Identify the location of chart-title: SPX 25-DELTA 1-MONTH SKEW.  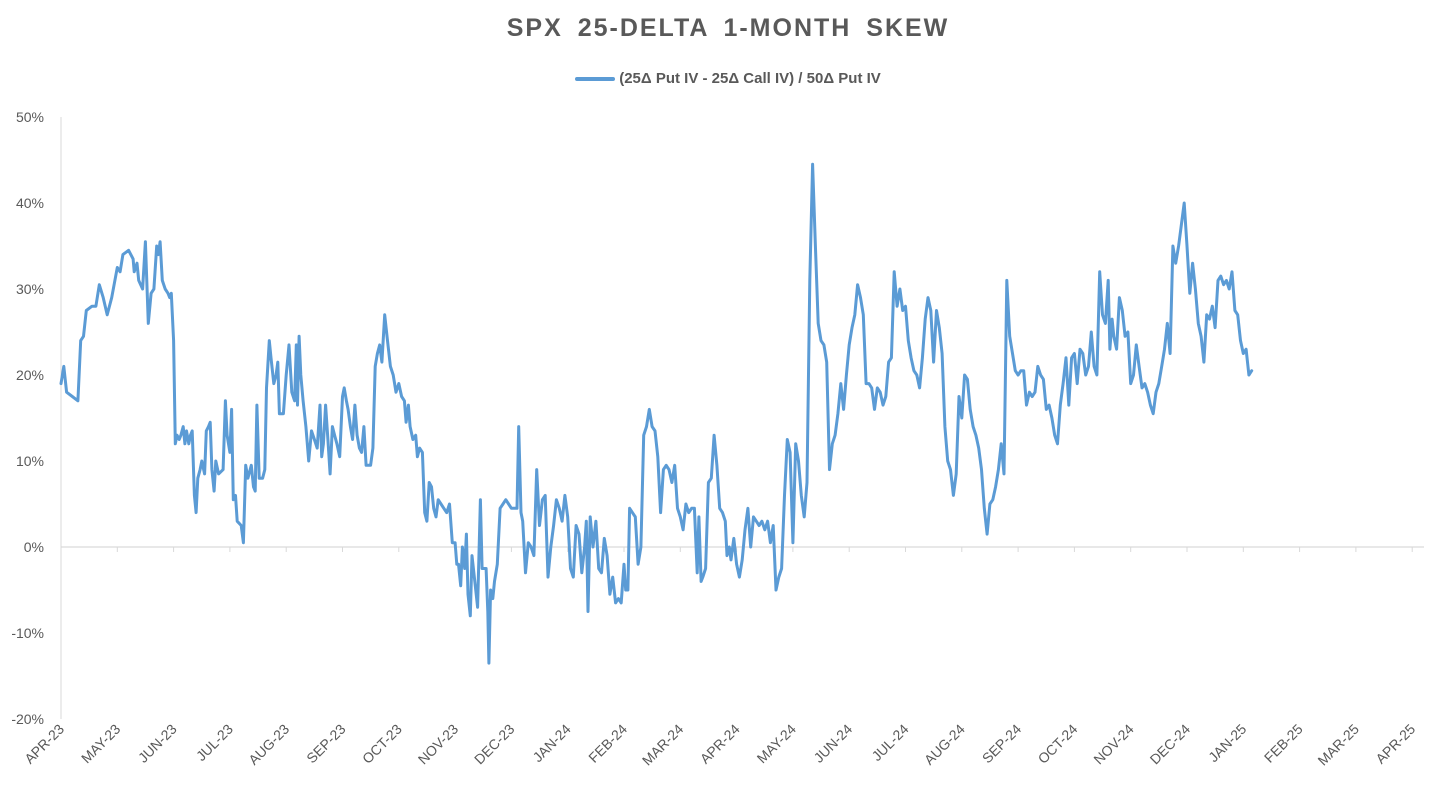
(728, 28).